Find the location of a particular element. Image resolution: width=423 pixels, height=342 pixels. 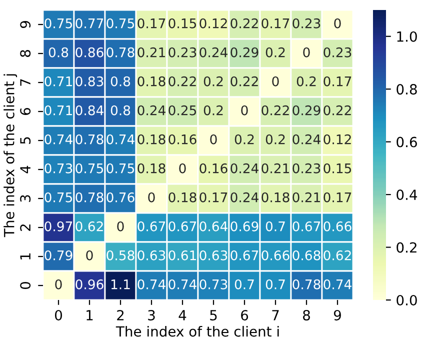

data-label: 0.64 is located at coordinates (214, 226).